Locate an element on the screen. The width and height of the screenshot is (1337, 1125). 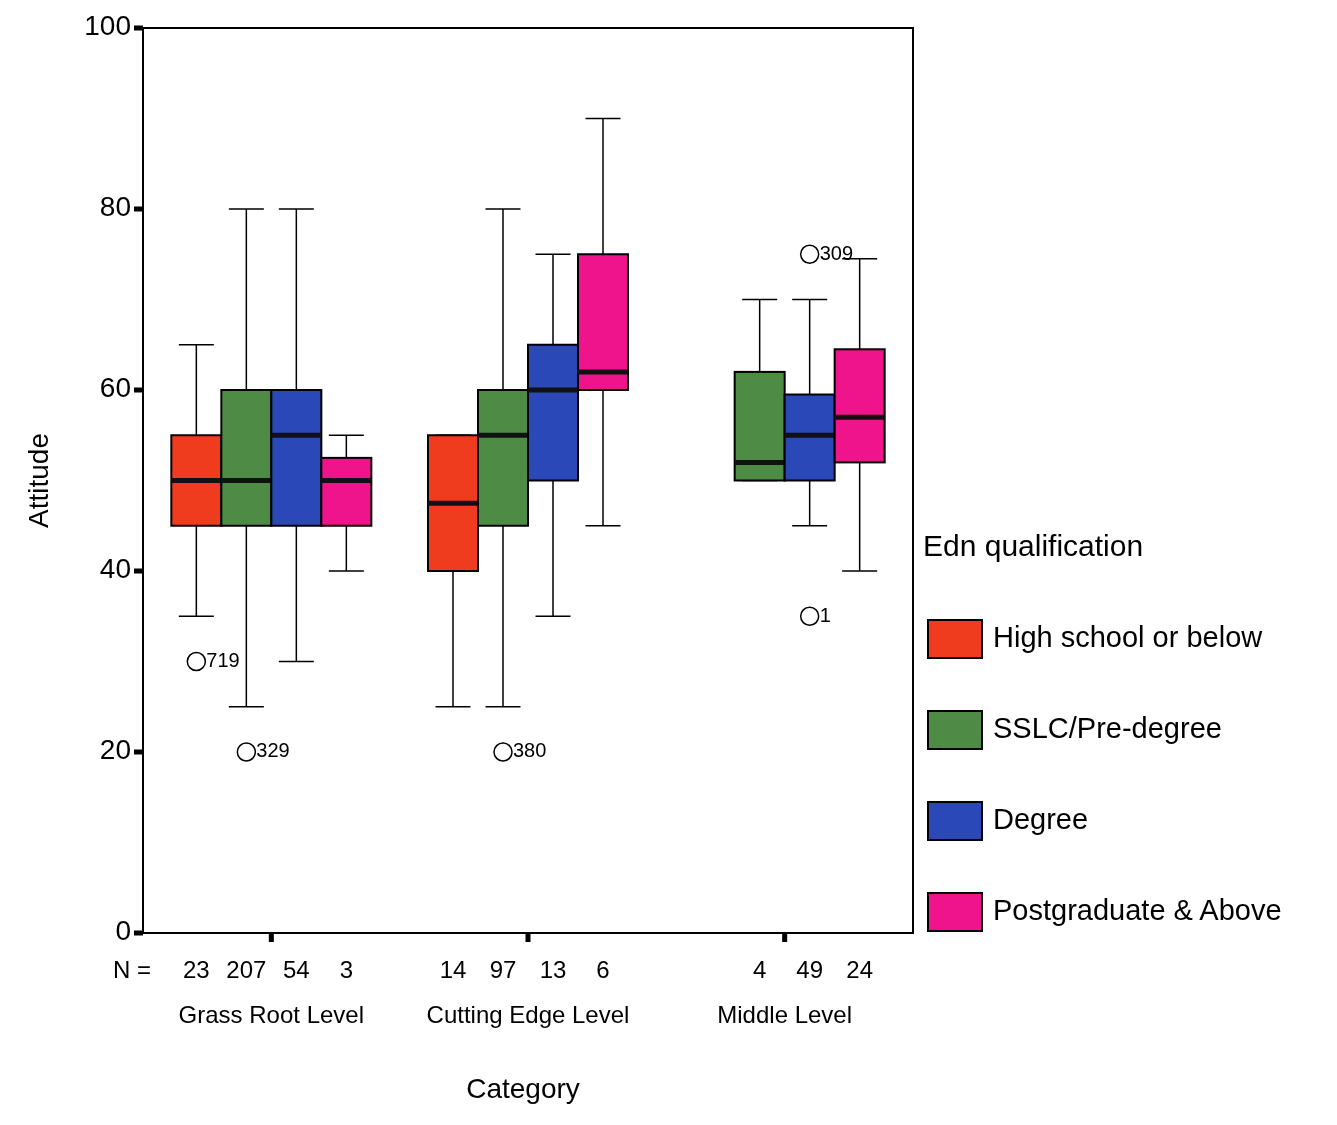
text: 207 is located at coordinates (246, 969).